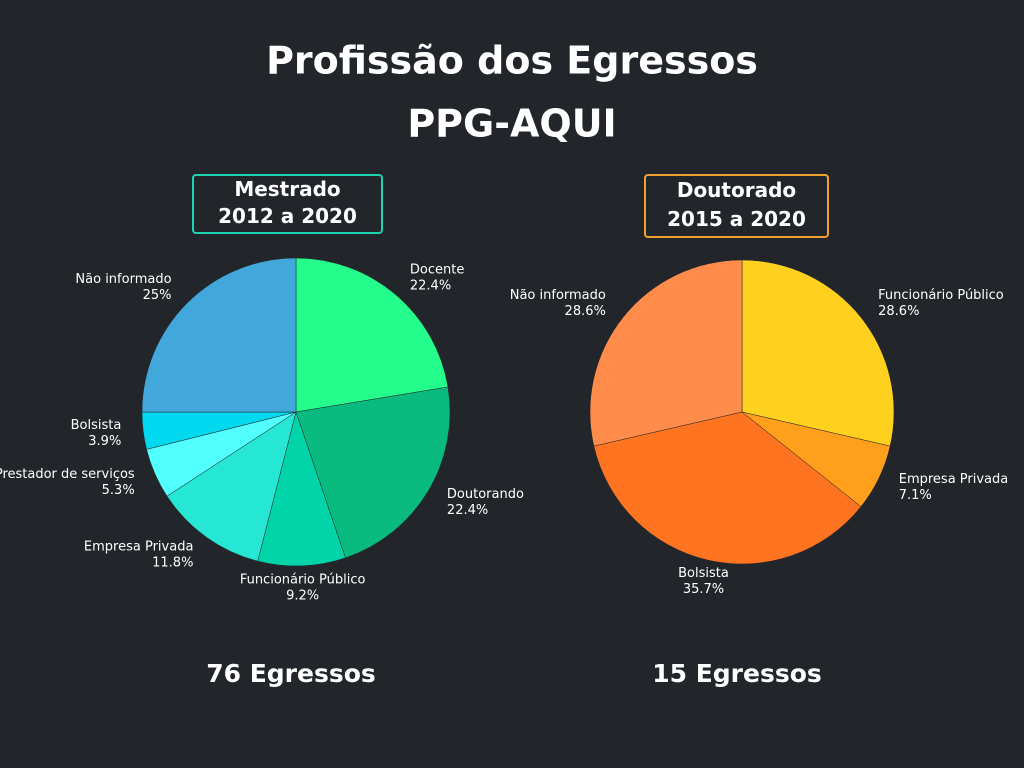  I want to click on chart-title: Mestrado, so click(287, 189).